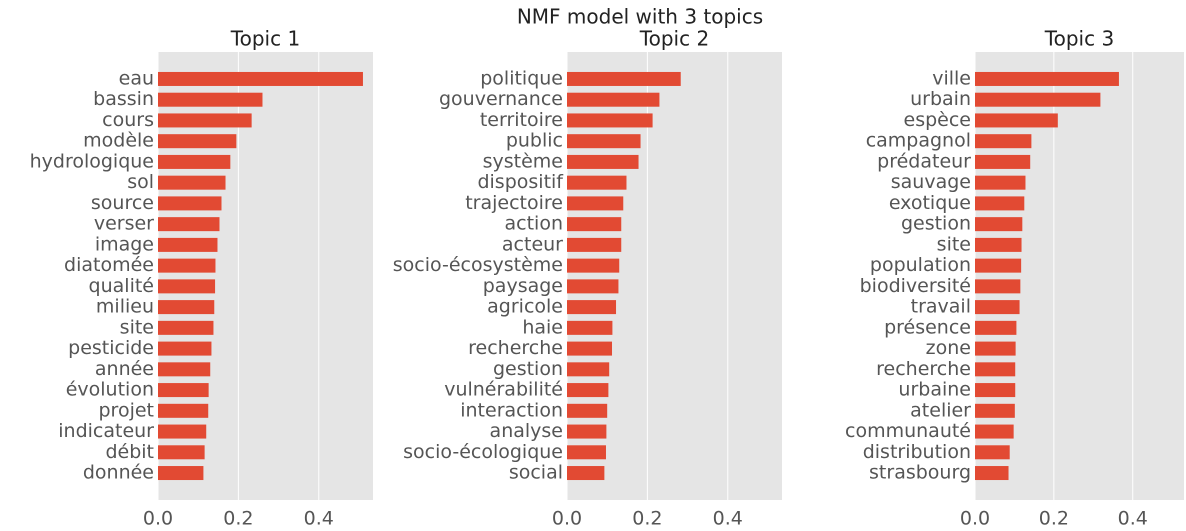 This screenshot has width=1186, height=531. Describe the element at coordinates (111, 348) in the screenshot. I see `y-tick-label: pesticide` at that location.